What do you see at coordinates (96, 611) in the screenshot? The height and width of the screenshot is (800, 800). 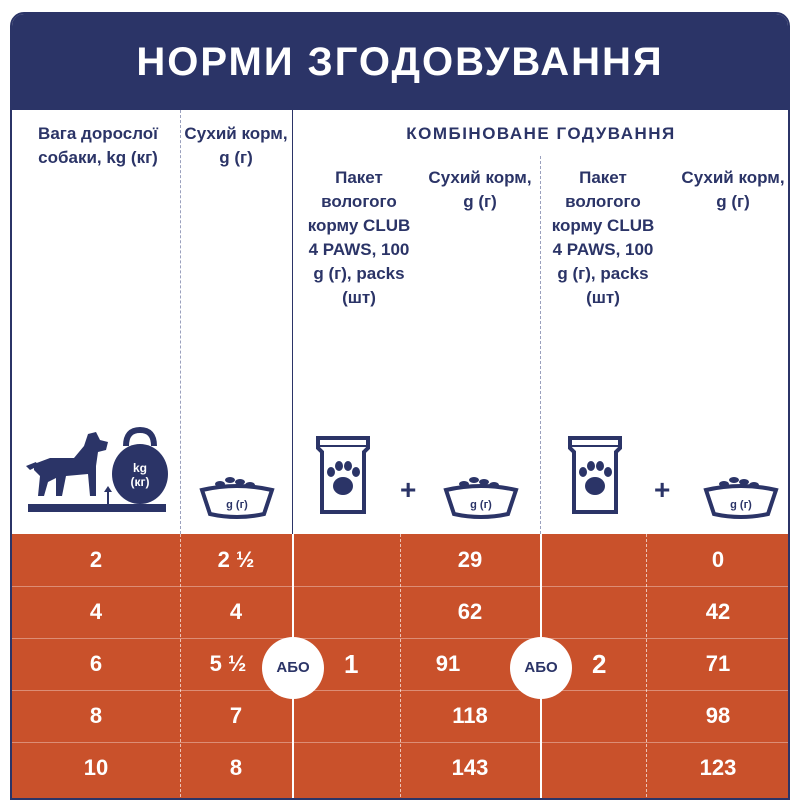 I see `cell-weight: 4` at bounding box center [96, 611].